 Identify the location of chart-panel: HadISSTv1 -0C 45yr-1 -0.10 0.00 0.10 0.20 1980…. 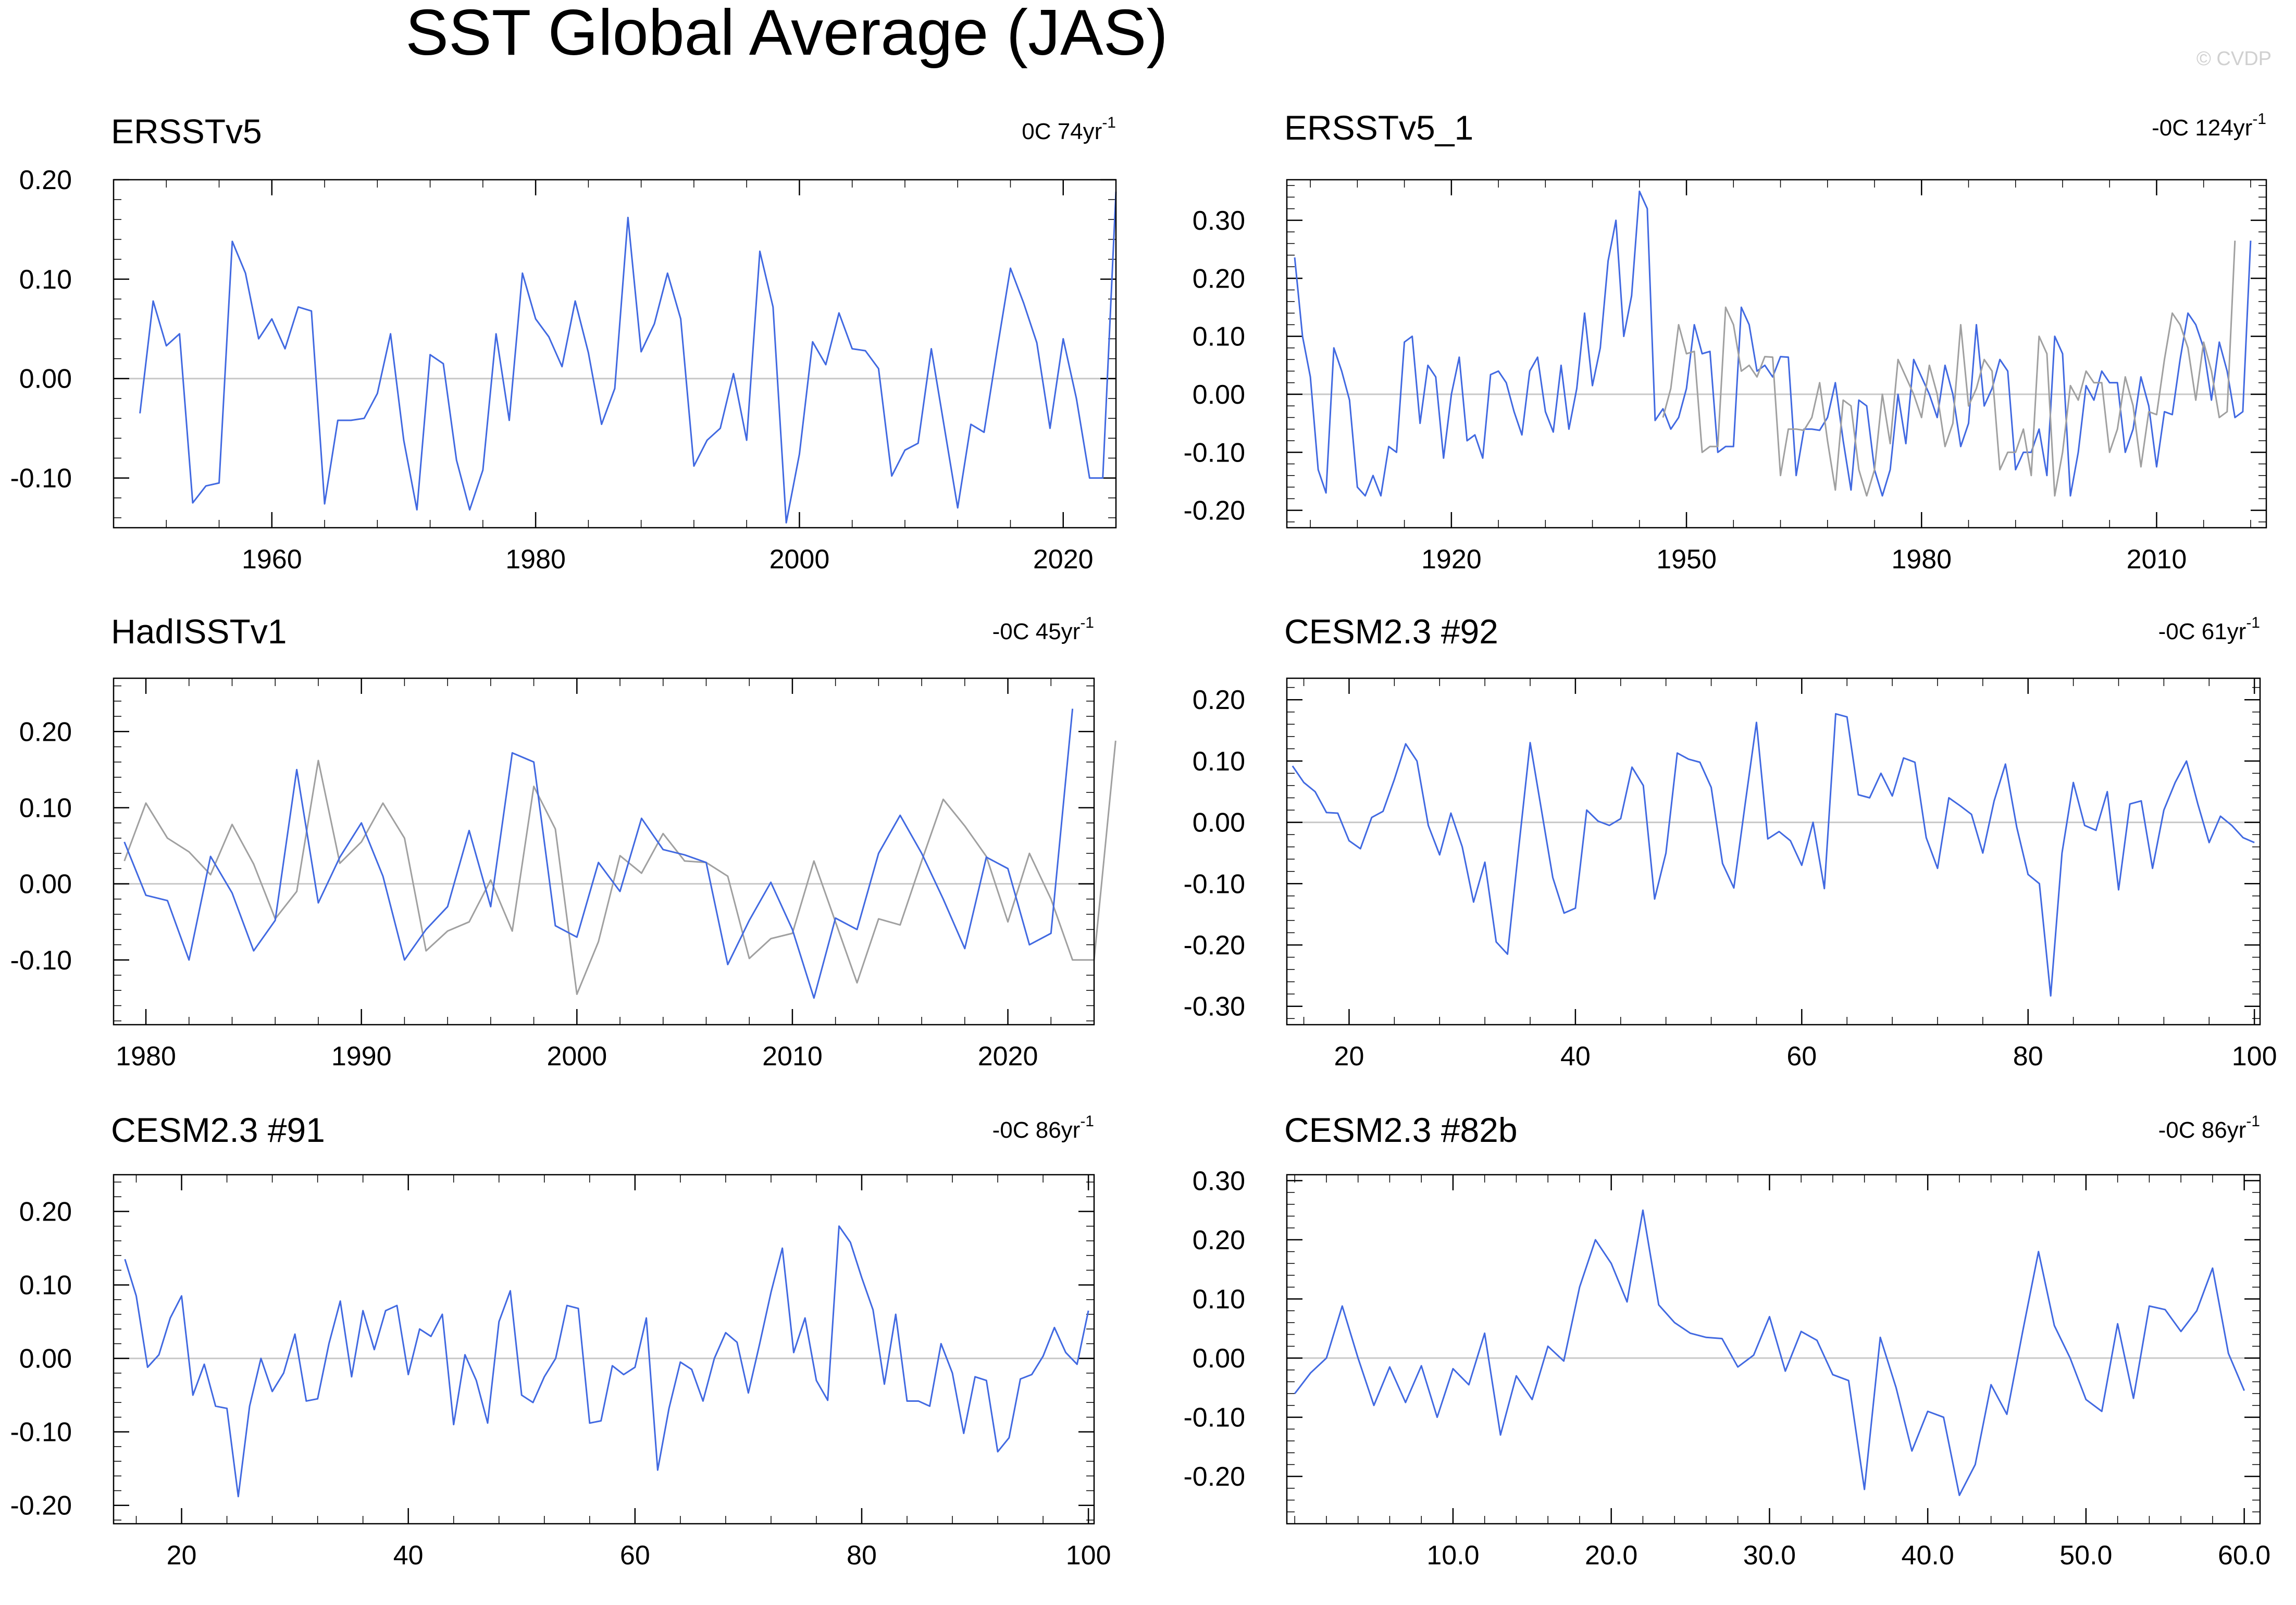
(563, 842).